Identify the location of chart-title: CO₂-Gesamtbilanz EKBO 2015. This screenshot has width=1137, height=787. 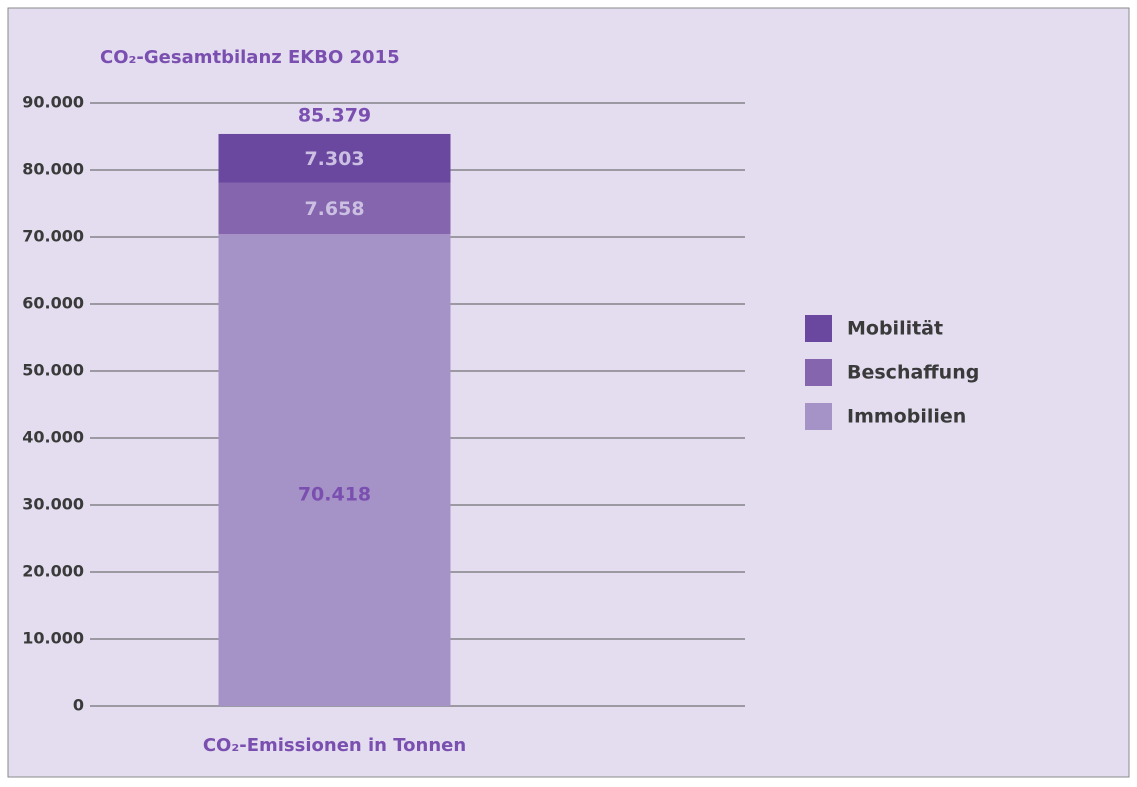
(250, 57).